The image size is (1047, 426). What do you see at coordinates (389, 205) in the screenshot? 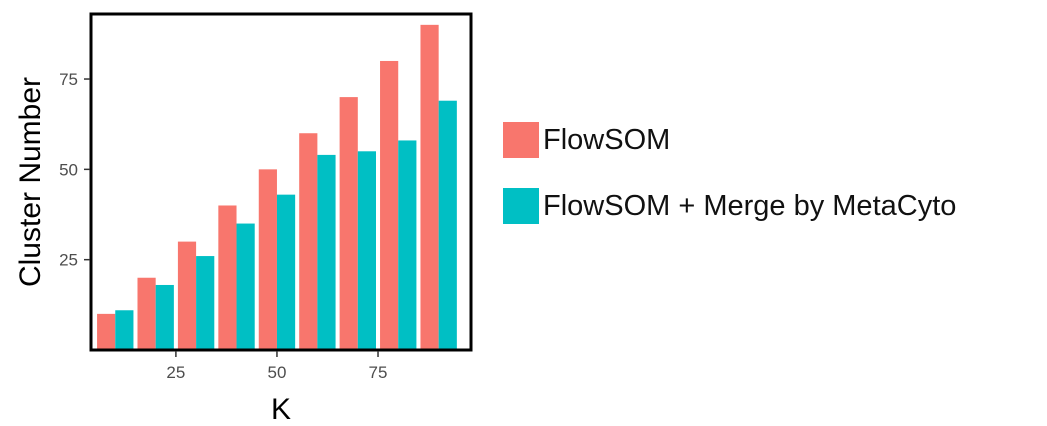
I see `bar-flowsom-k80` at bounding box center [389, 205].